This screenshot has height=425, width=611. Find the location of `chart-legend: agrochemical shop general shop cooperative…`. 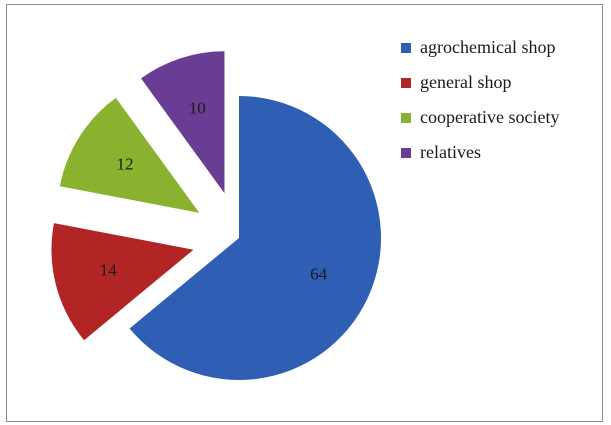

chart-legend: agrochemical shop general shop cooperative… is located at coordinates (480, 100).